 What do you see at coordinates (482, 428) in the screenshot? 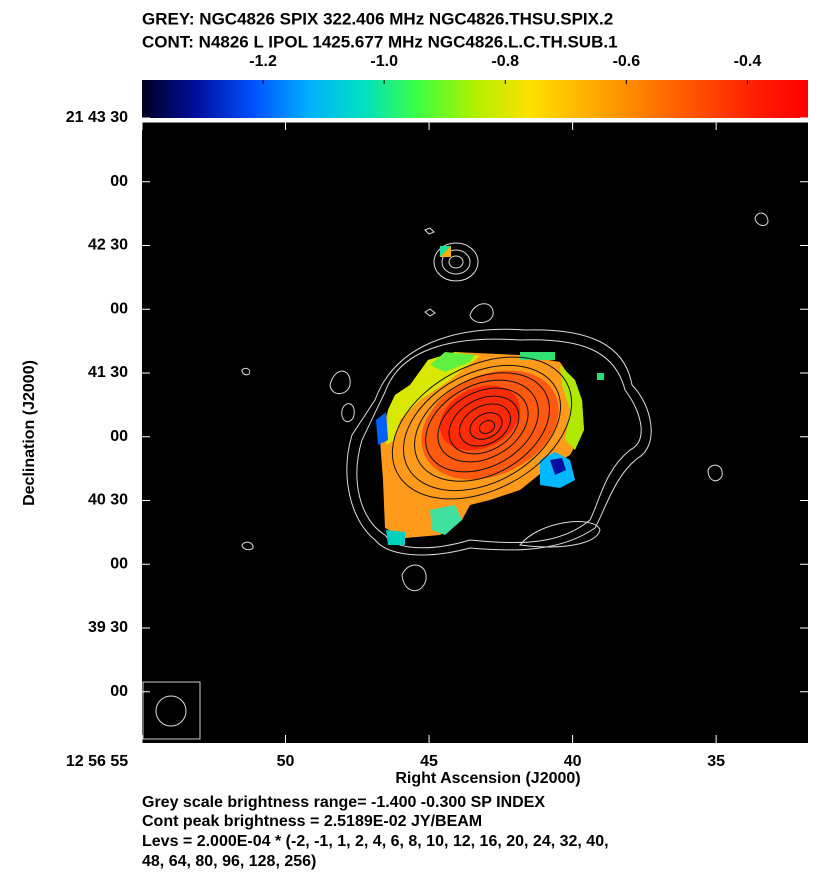
I see `inner-contours` at bounding box center [482, 428].